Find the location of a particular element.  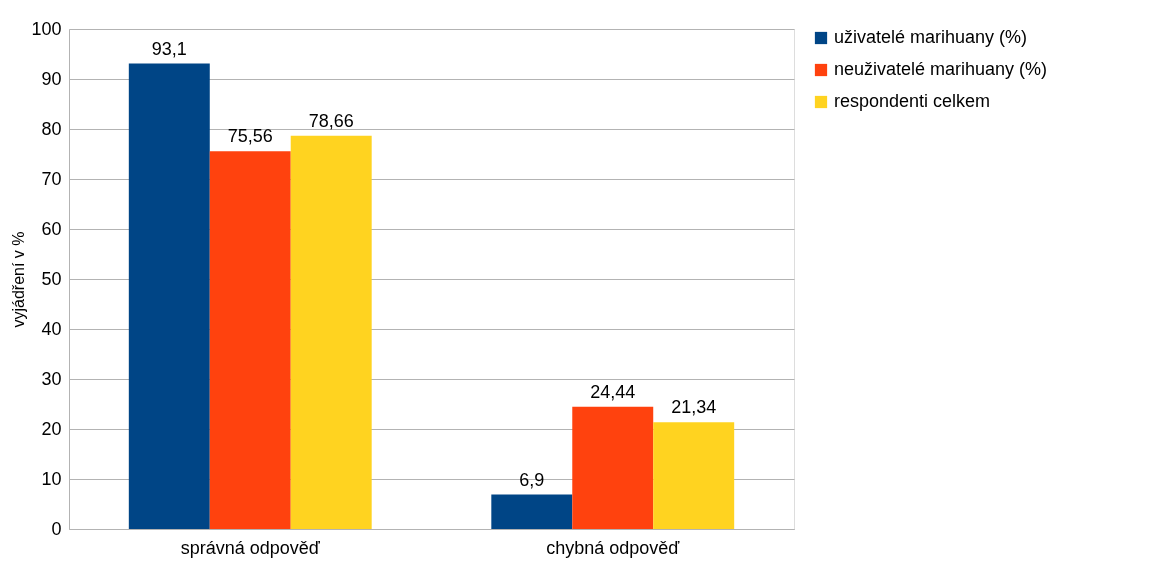

y-tick-label: 90 is located at coordinates (51, 78).